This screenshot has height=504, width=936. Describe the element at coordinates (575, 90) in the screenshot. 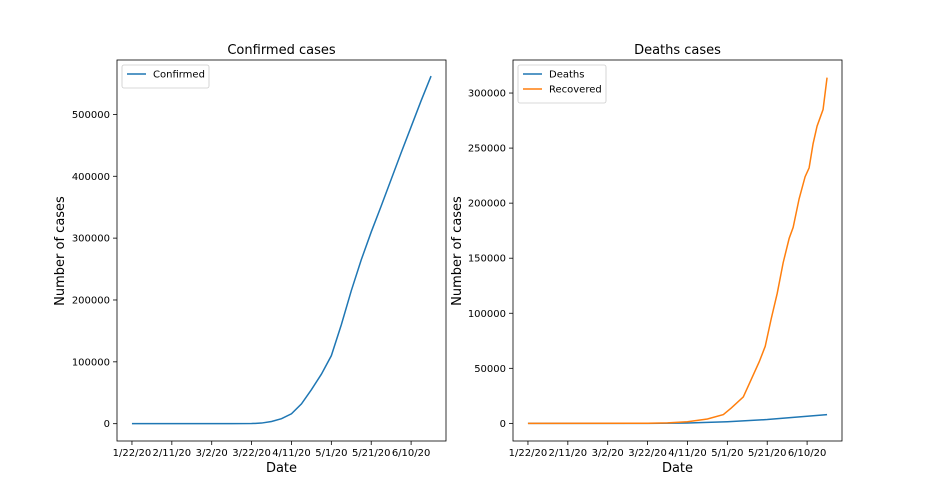

I see `legend-label: Recovered` at that location.